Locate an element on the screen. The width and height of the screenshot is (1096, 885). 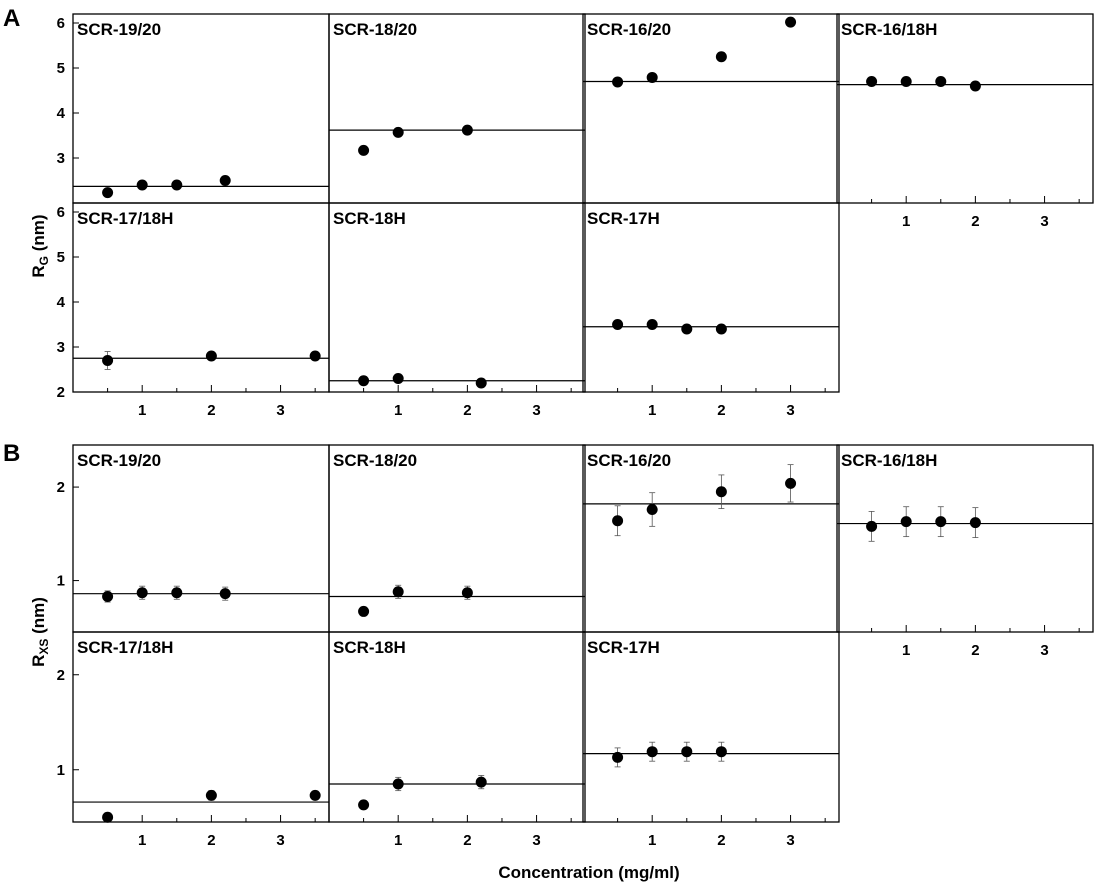
plot-b-scr-16-20: SCR-16/20 is located at coordinates (711, 538).